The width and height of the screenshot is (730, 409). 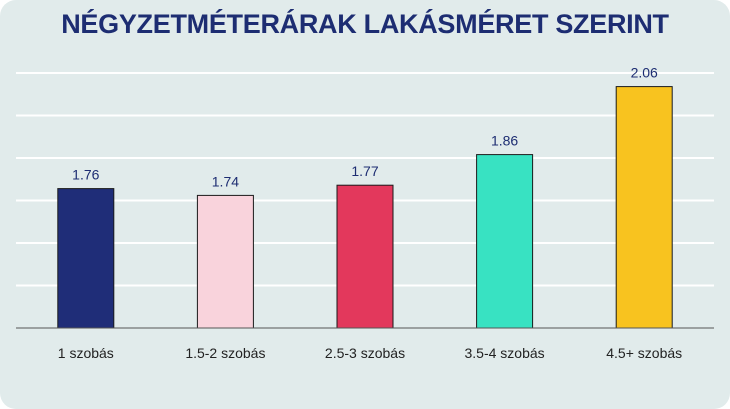 I want to click on x-tick-label: 1.5-2 szobás, so click(x=225, y=353).